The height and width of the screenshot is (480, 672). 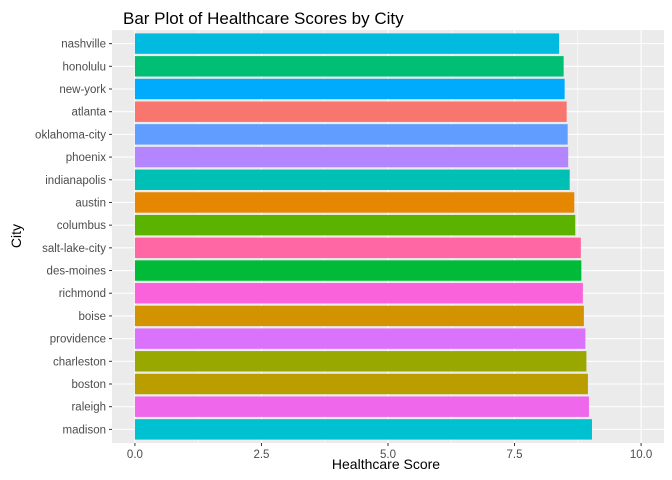 What do you see at coordinates (351, 157) in the screenshot?
I see `bar-phoenix` at bounding box center [351, 157].